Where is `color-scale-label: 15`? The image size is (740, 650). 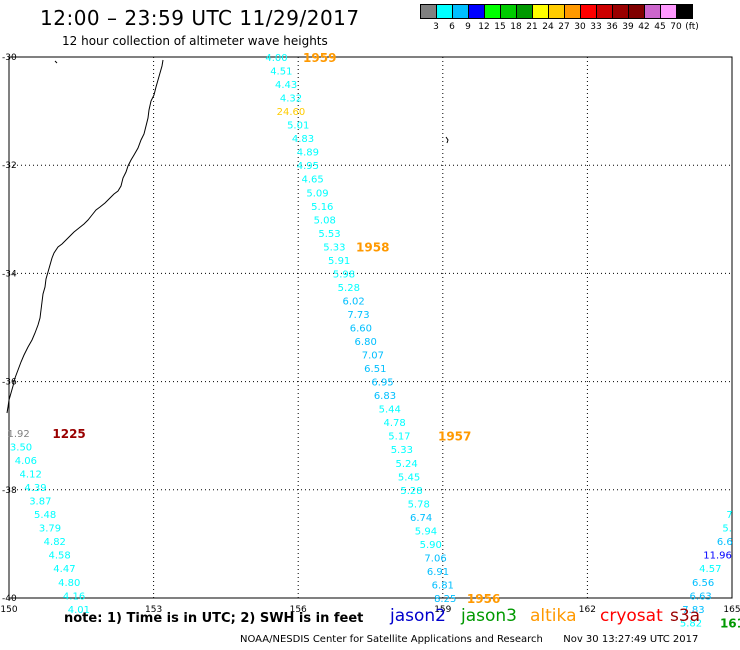
color-scale-label: 15 is located at coordinates (500, 27).